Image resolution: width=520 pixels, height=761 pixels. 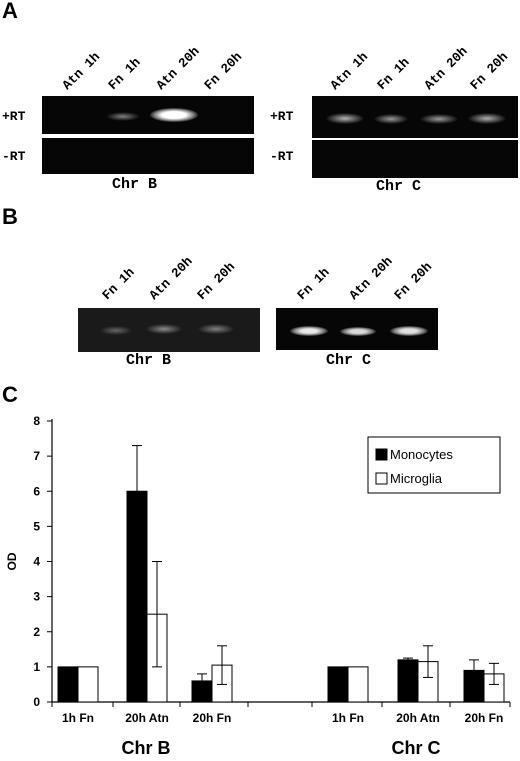 What do you see at coordinates (36, 562) in the screenshot?
I see `y-tick-label: 4` at bounding box center [36, 562].